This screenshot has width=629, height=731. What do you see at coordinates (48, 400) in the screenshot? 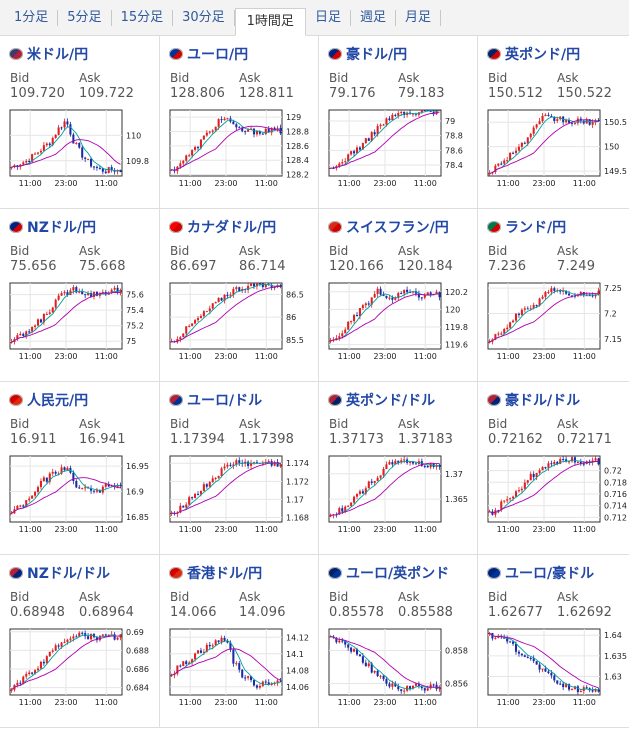
I see `pair-link: 人民元/円` at bounding box center [48, 400].